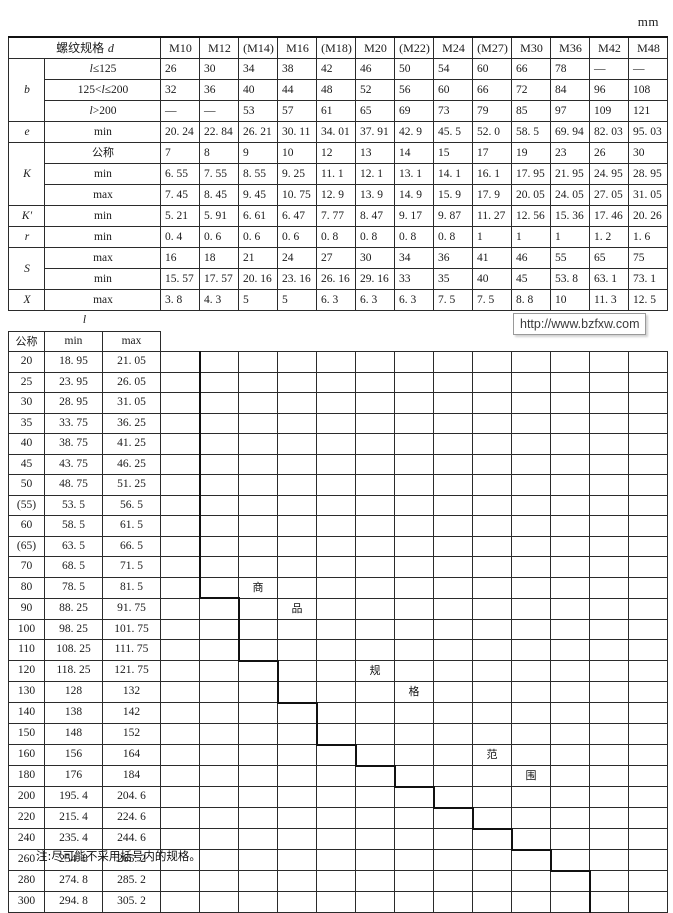 This screenshot has width=673, height=913. Describe the element at coordinates (531, 174) in the screenshot. I see `data-cell: 17. 95` at that location.